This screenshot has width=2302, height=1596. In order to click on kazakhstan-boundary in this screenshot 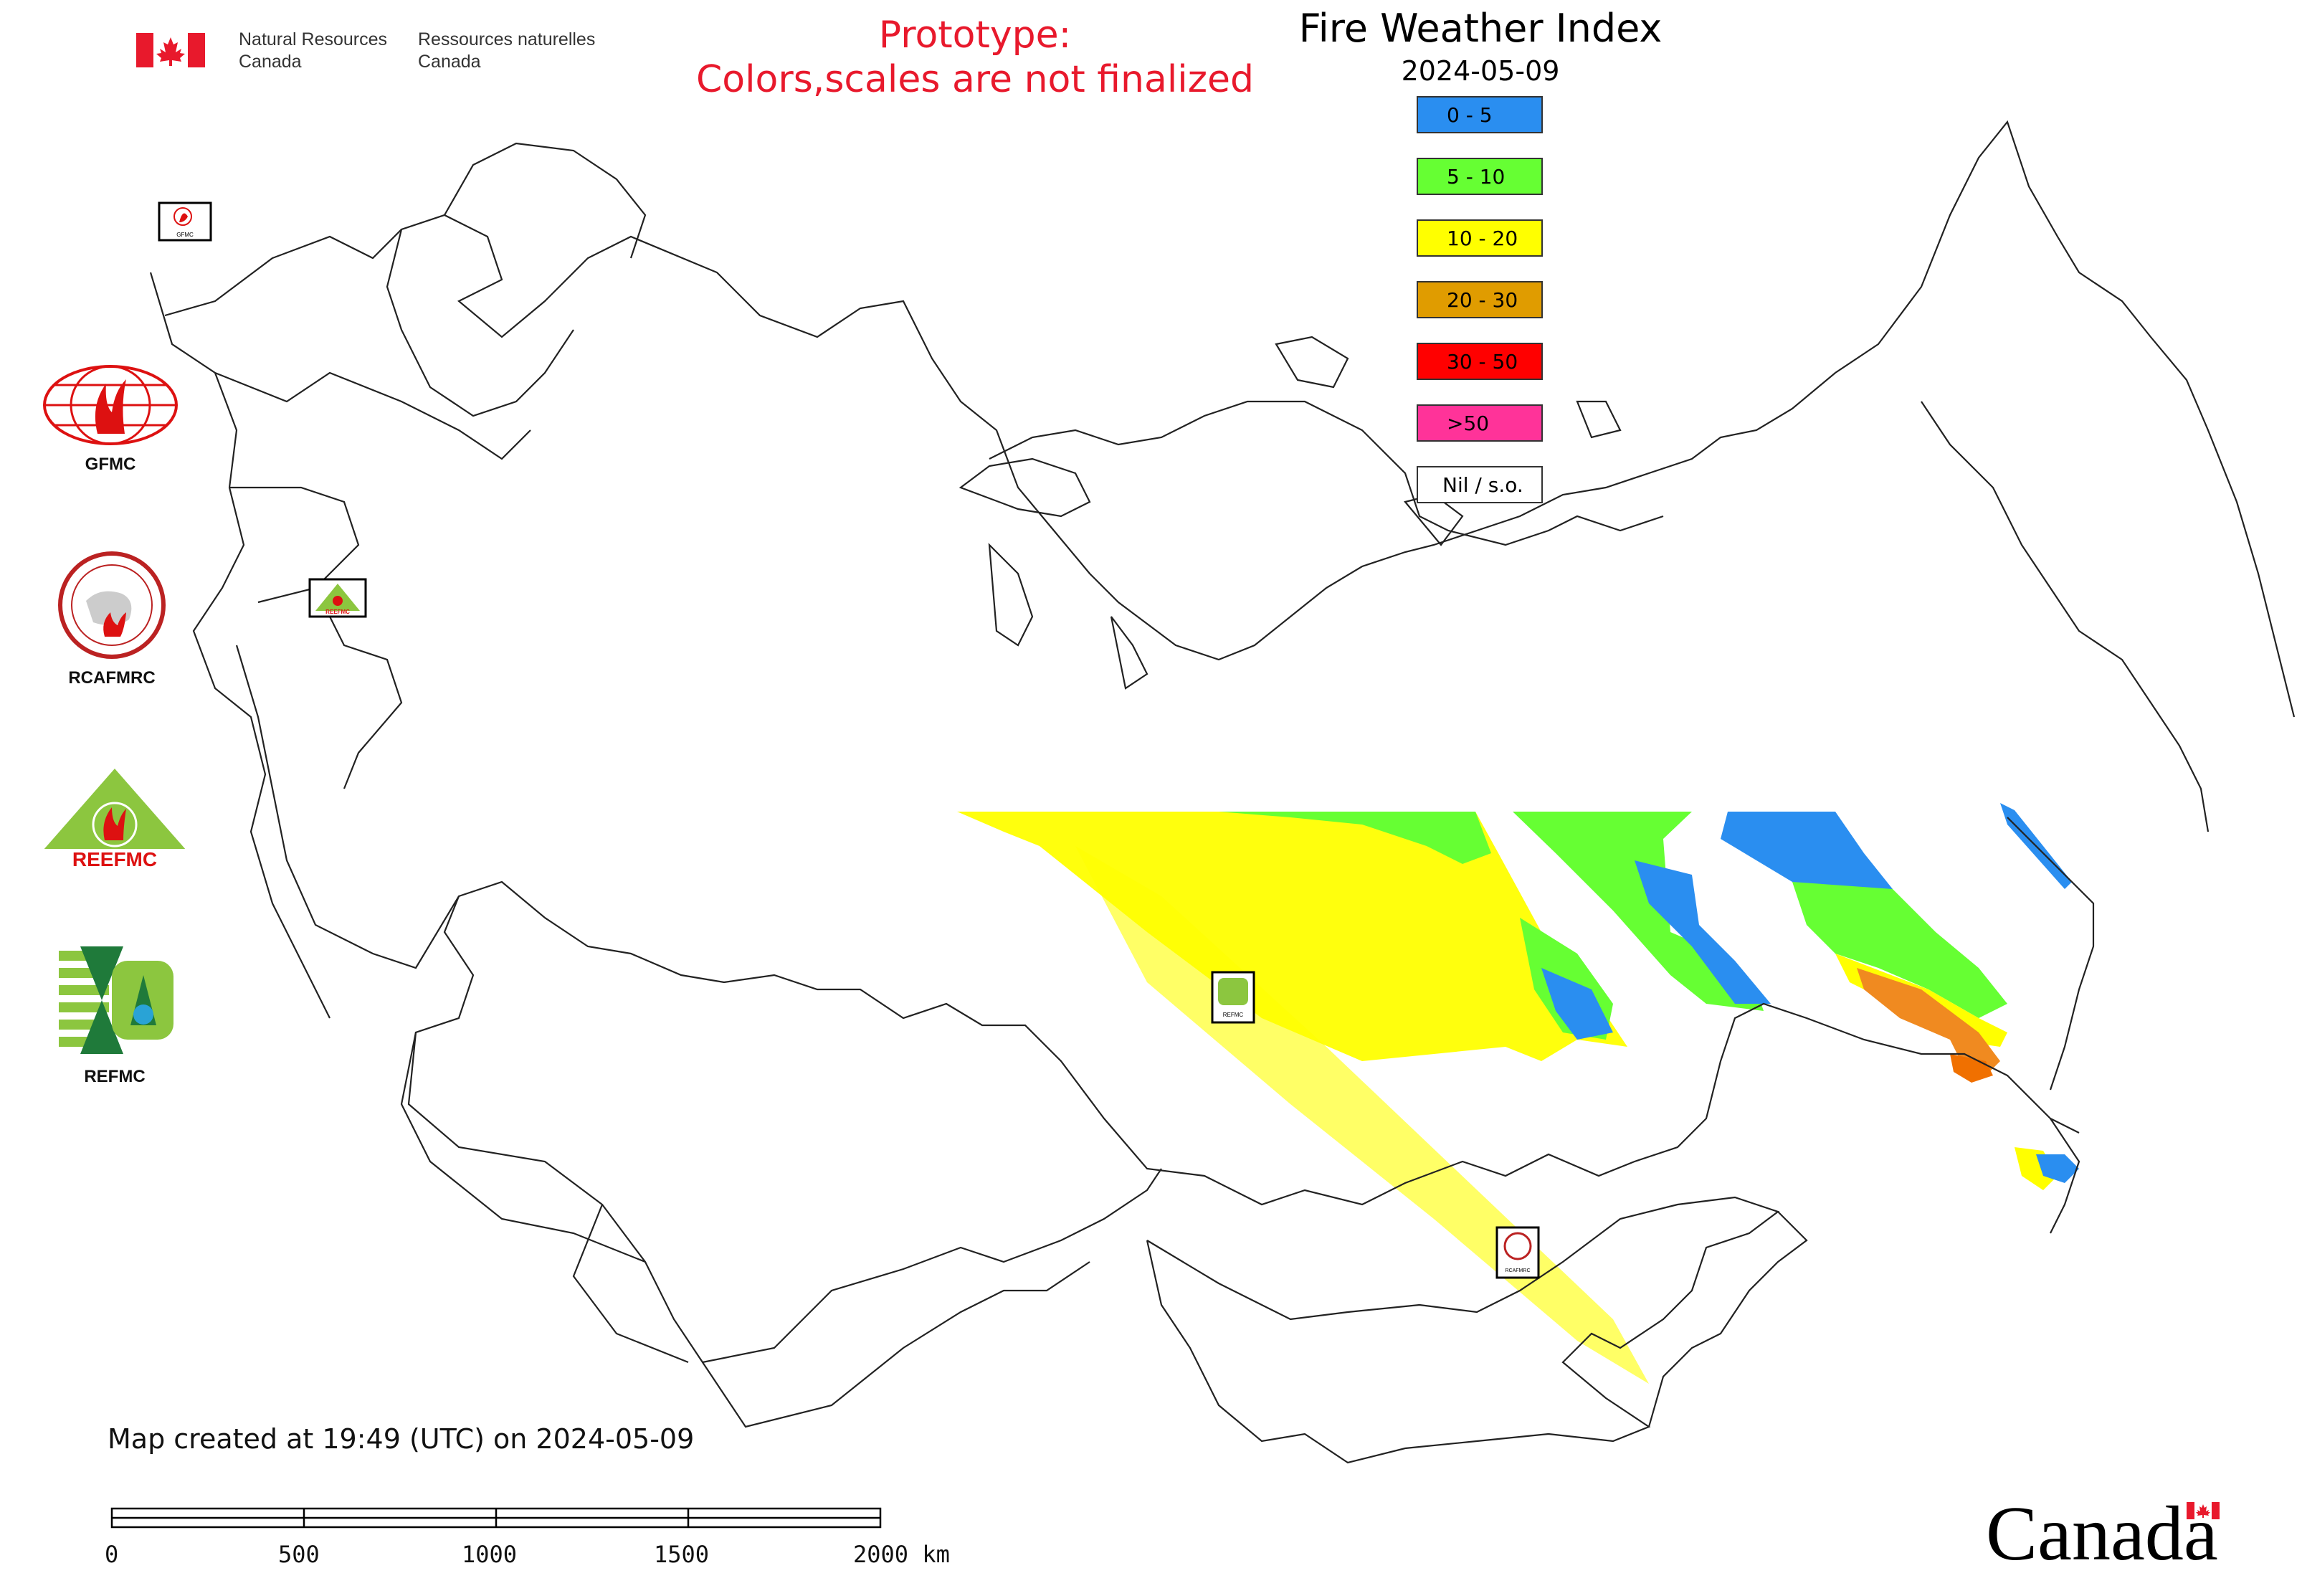, I will do `click(785, 1130)`.